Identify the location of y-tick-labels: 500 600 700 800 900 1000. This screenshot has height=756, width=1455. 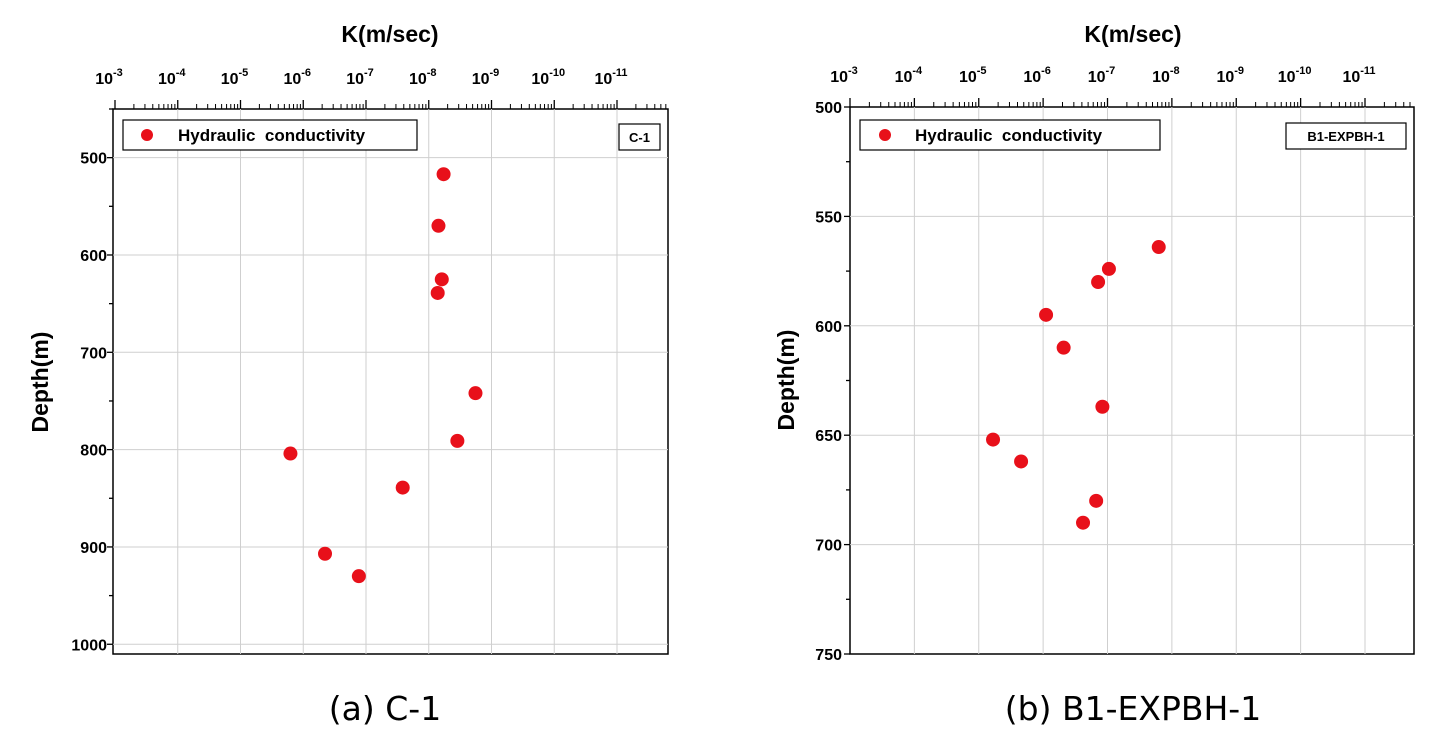
(92, 381).